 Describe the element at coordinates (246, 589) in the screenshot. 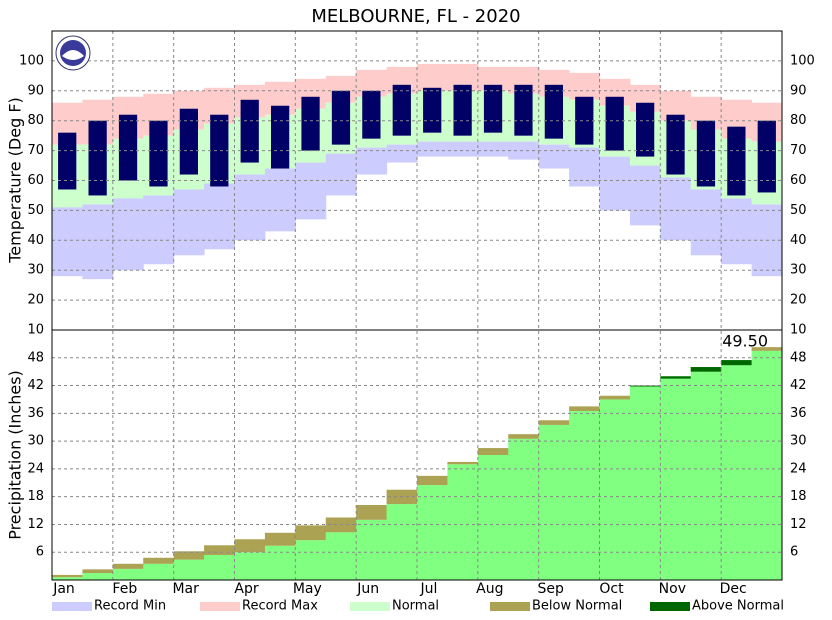

I see `x-tick-label: Apr` at that location.